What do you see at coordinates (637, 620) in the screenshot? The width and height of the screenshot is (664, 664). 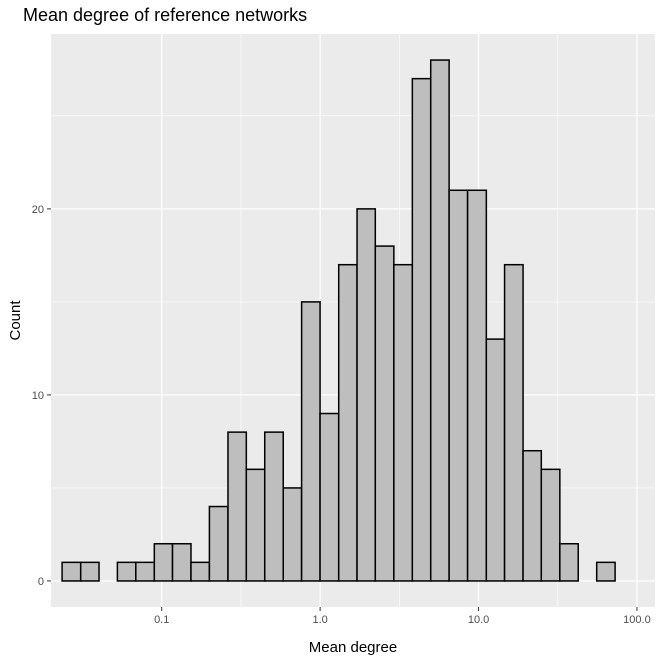 I see `x-tick-label: 100.0` at bounding box center [637, 620].